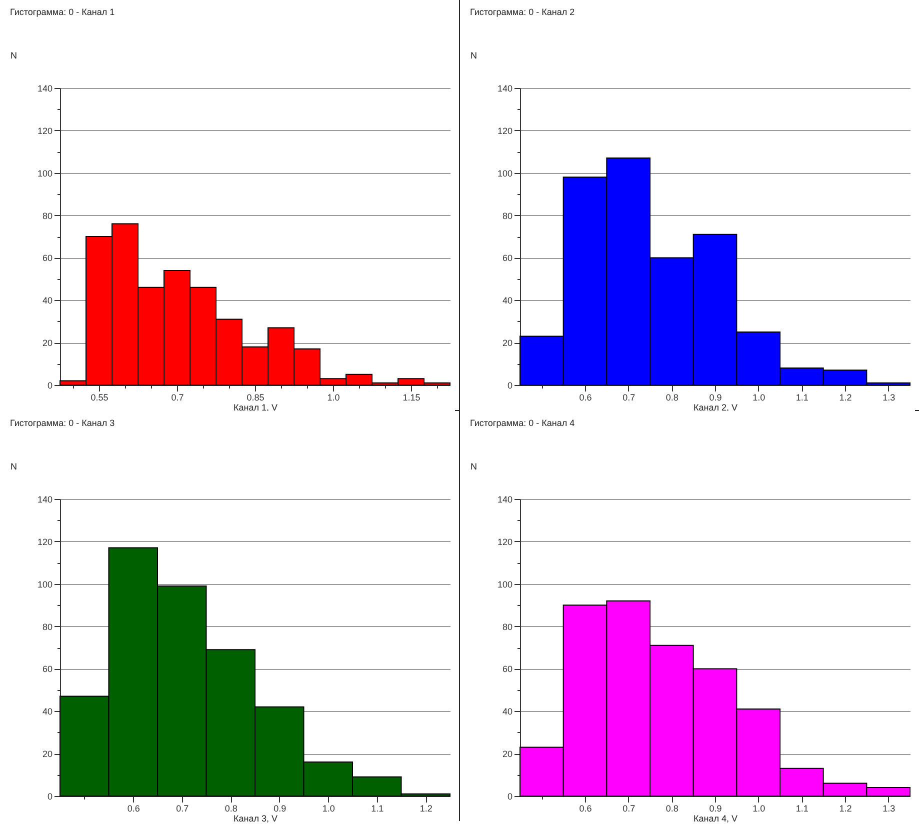 This screenshot has width=919, height=833. I want to click on x-axis-title: Канал 2, V, so click(716, 407).